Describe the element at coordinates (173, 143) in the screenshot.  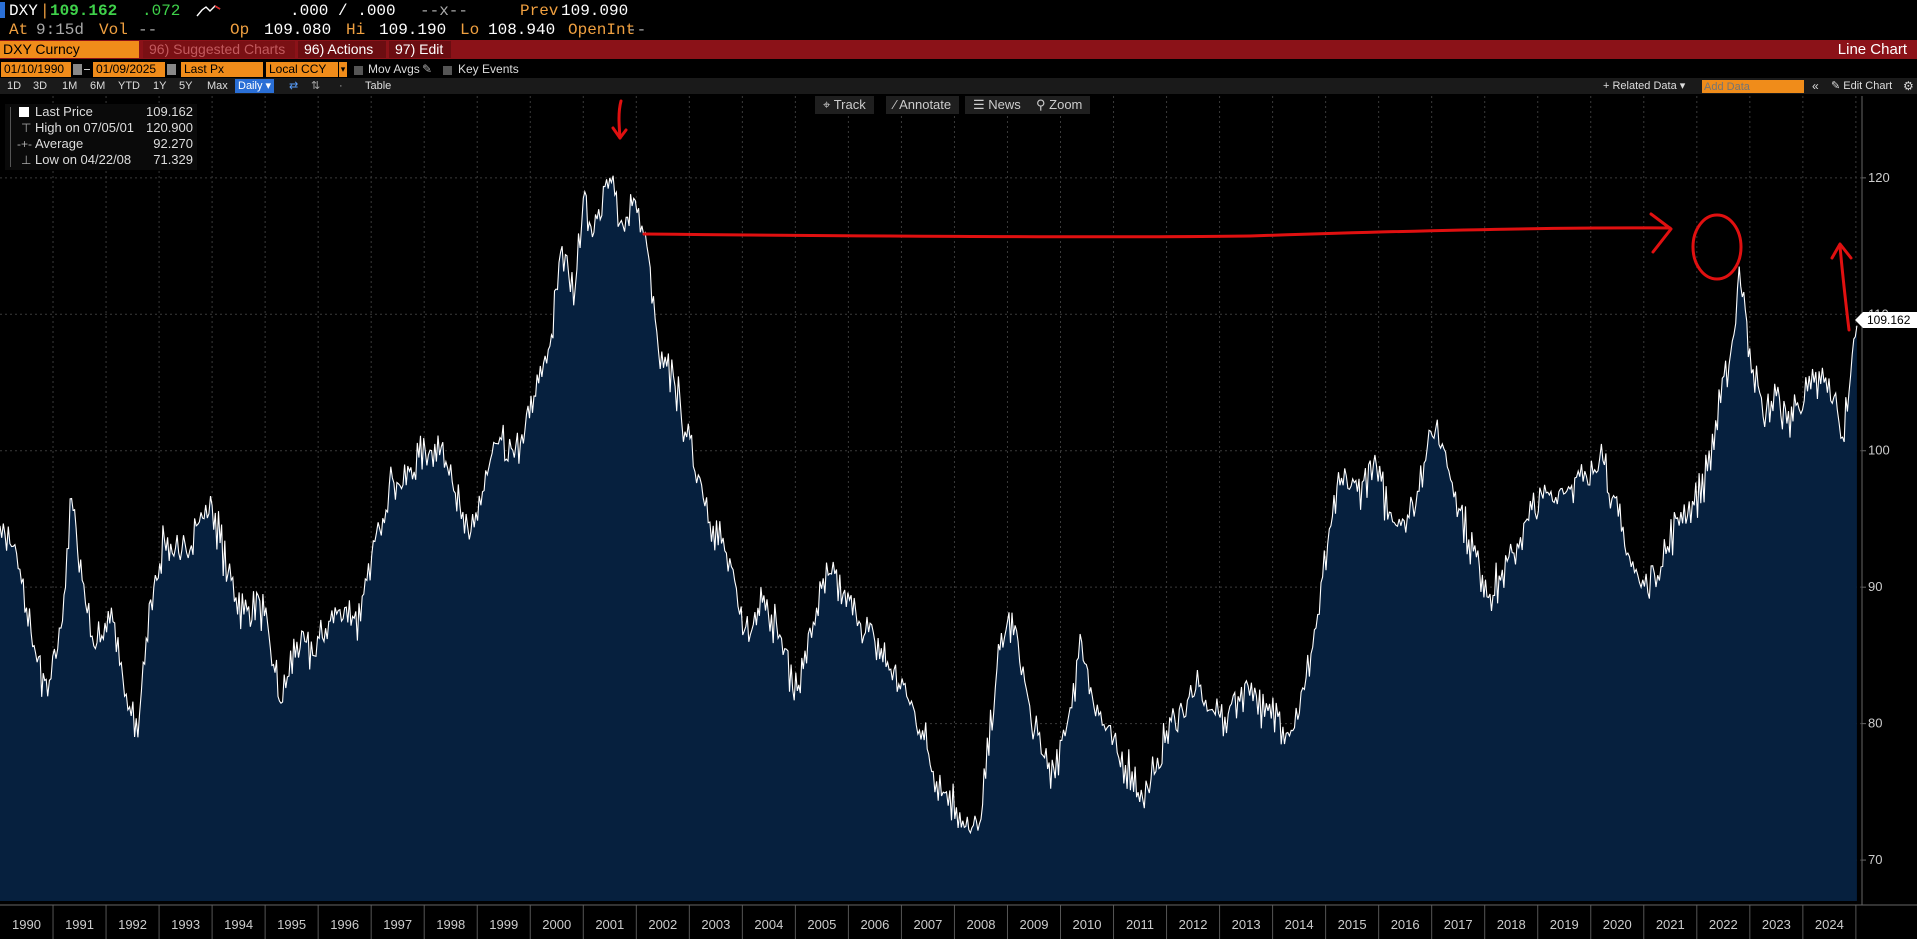
I see `legend-average-value: 92.270` at that location.